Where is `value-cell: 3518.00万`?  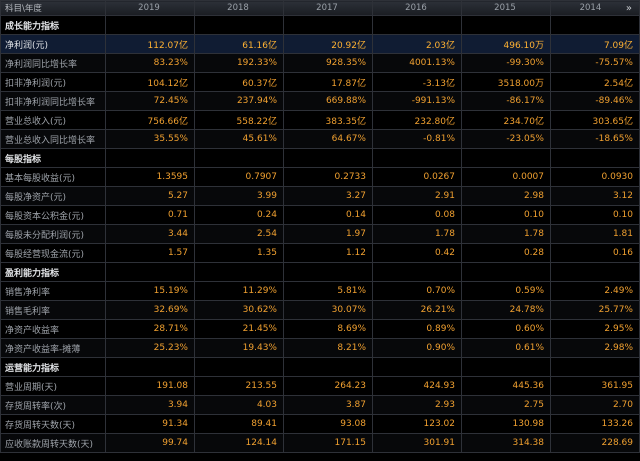 value-cell: 3518.00万 is located at coordinates (506, 82).